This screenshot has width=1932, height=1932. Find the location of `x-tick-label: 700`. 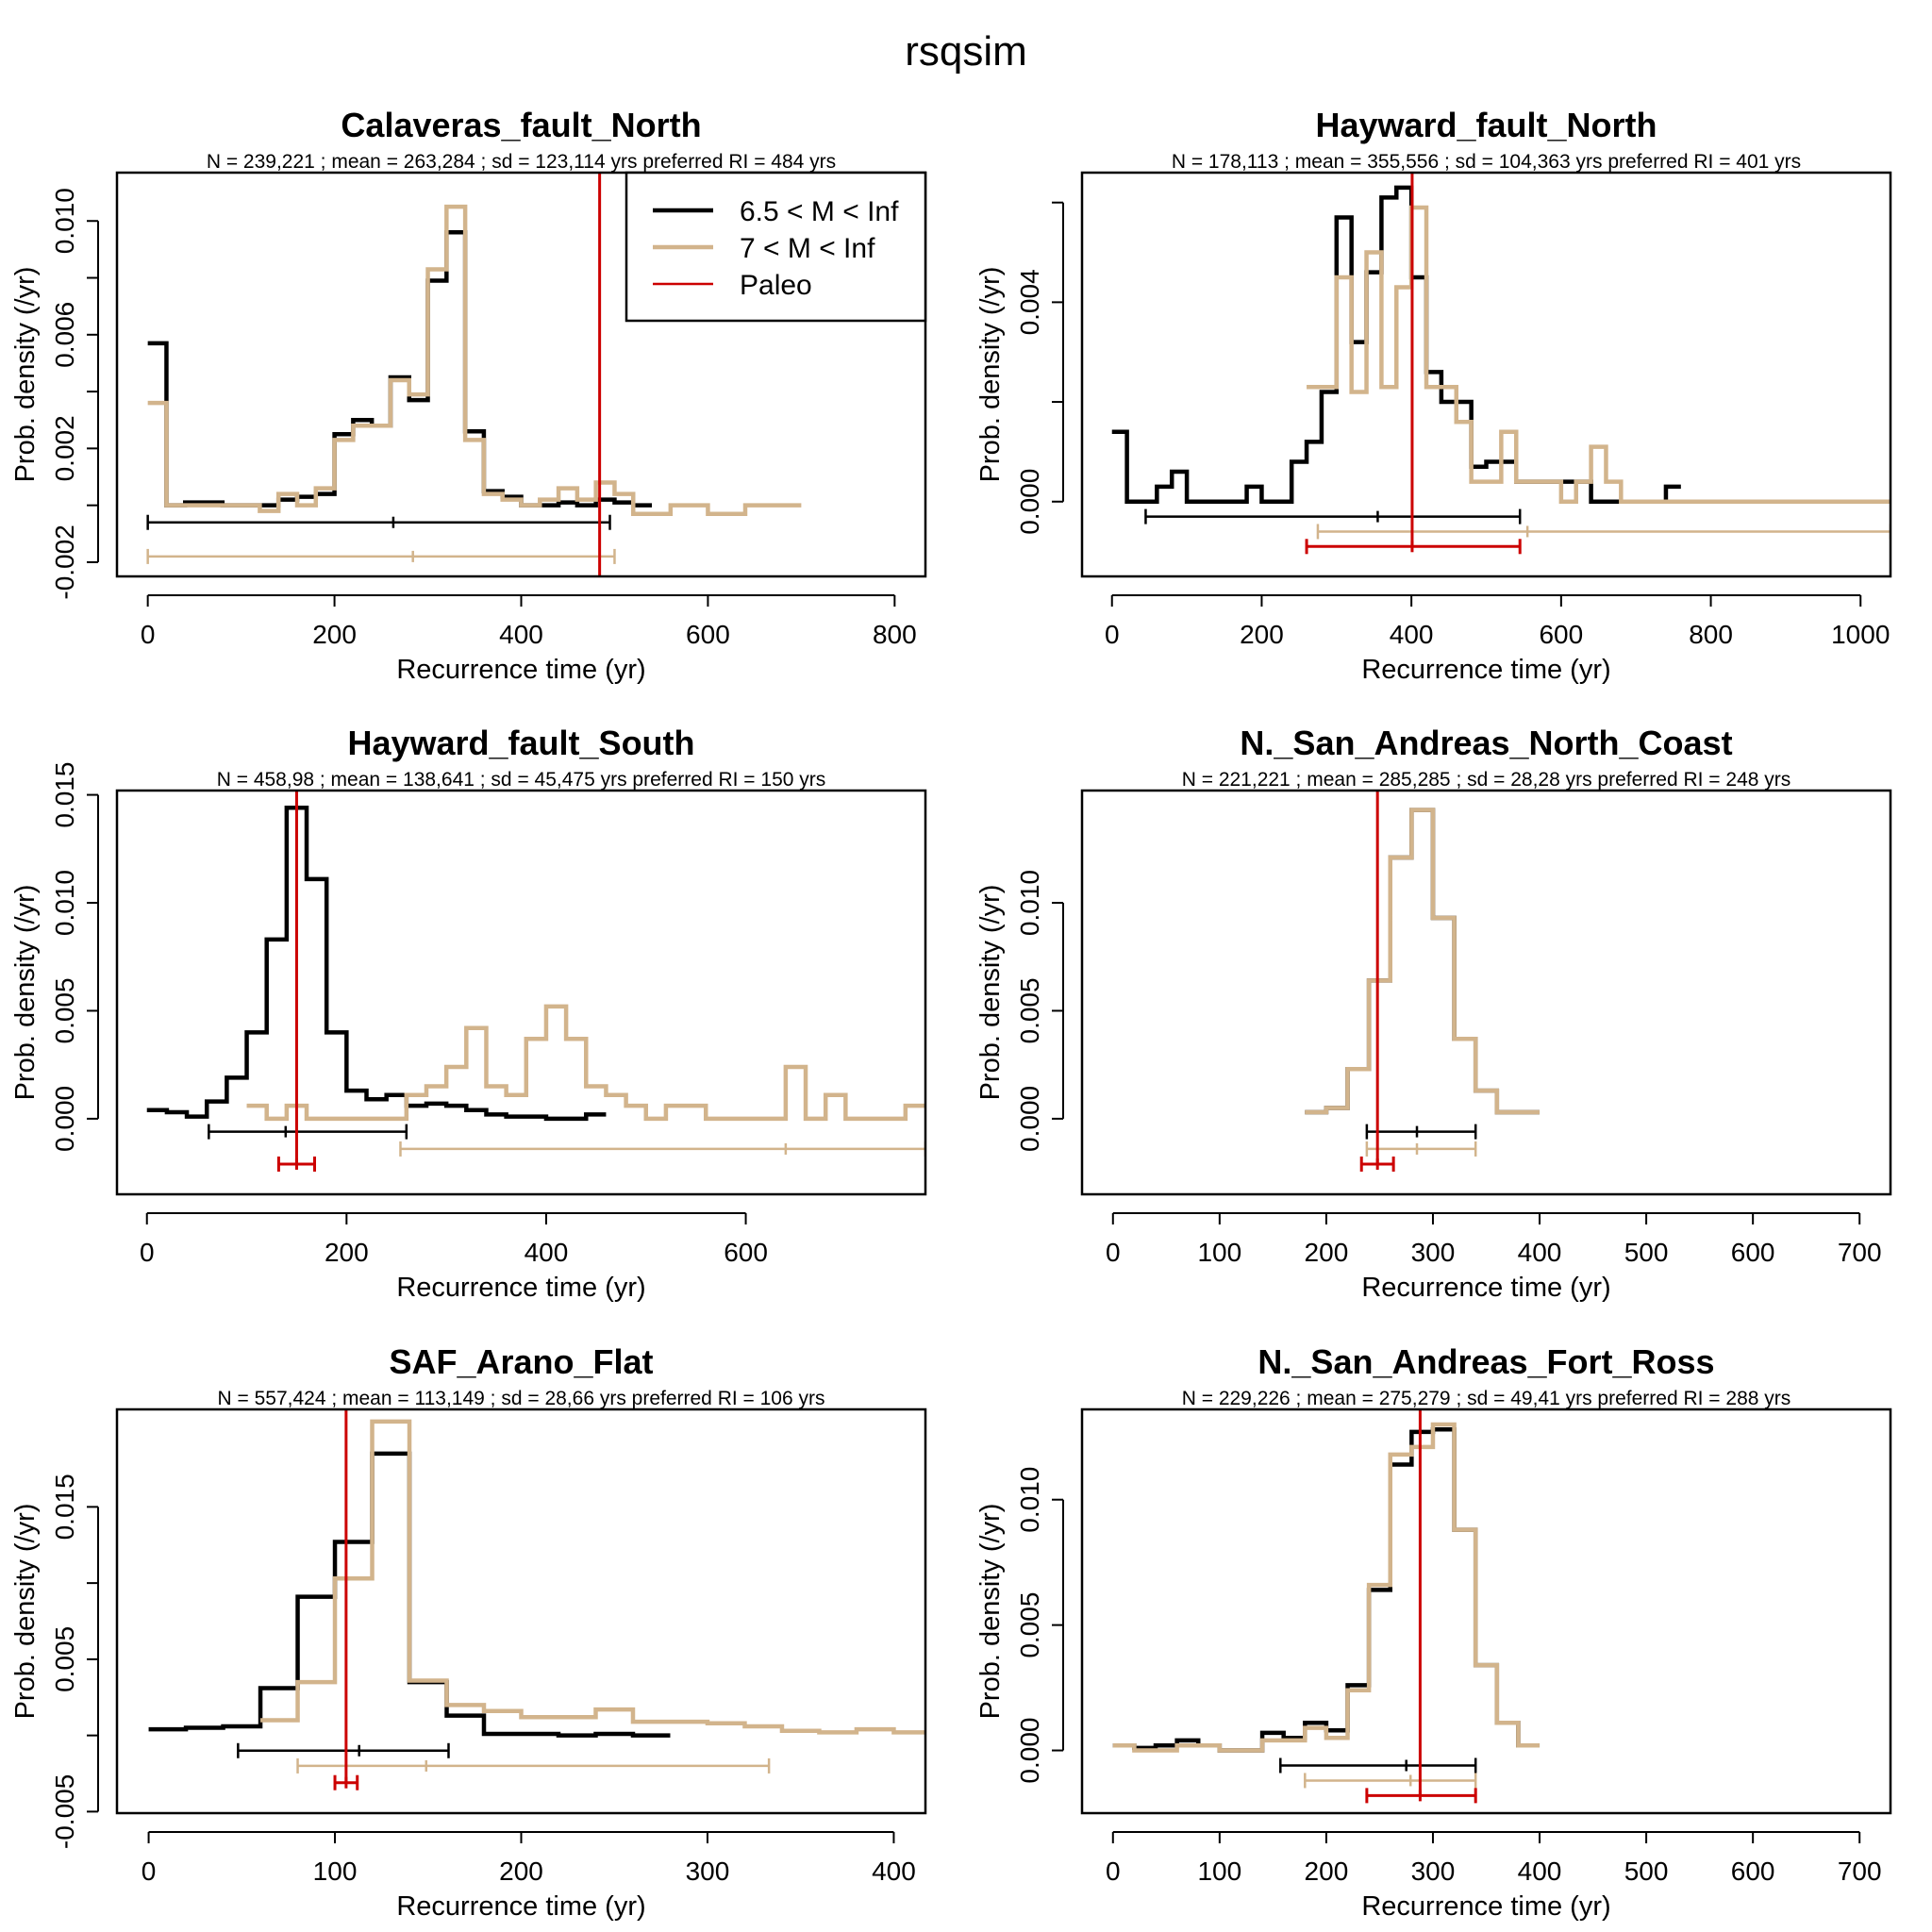

x-tick-label: 700 is located at coordinates (1860, 1253).